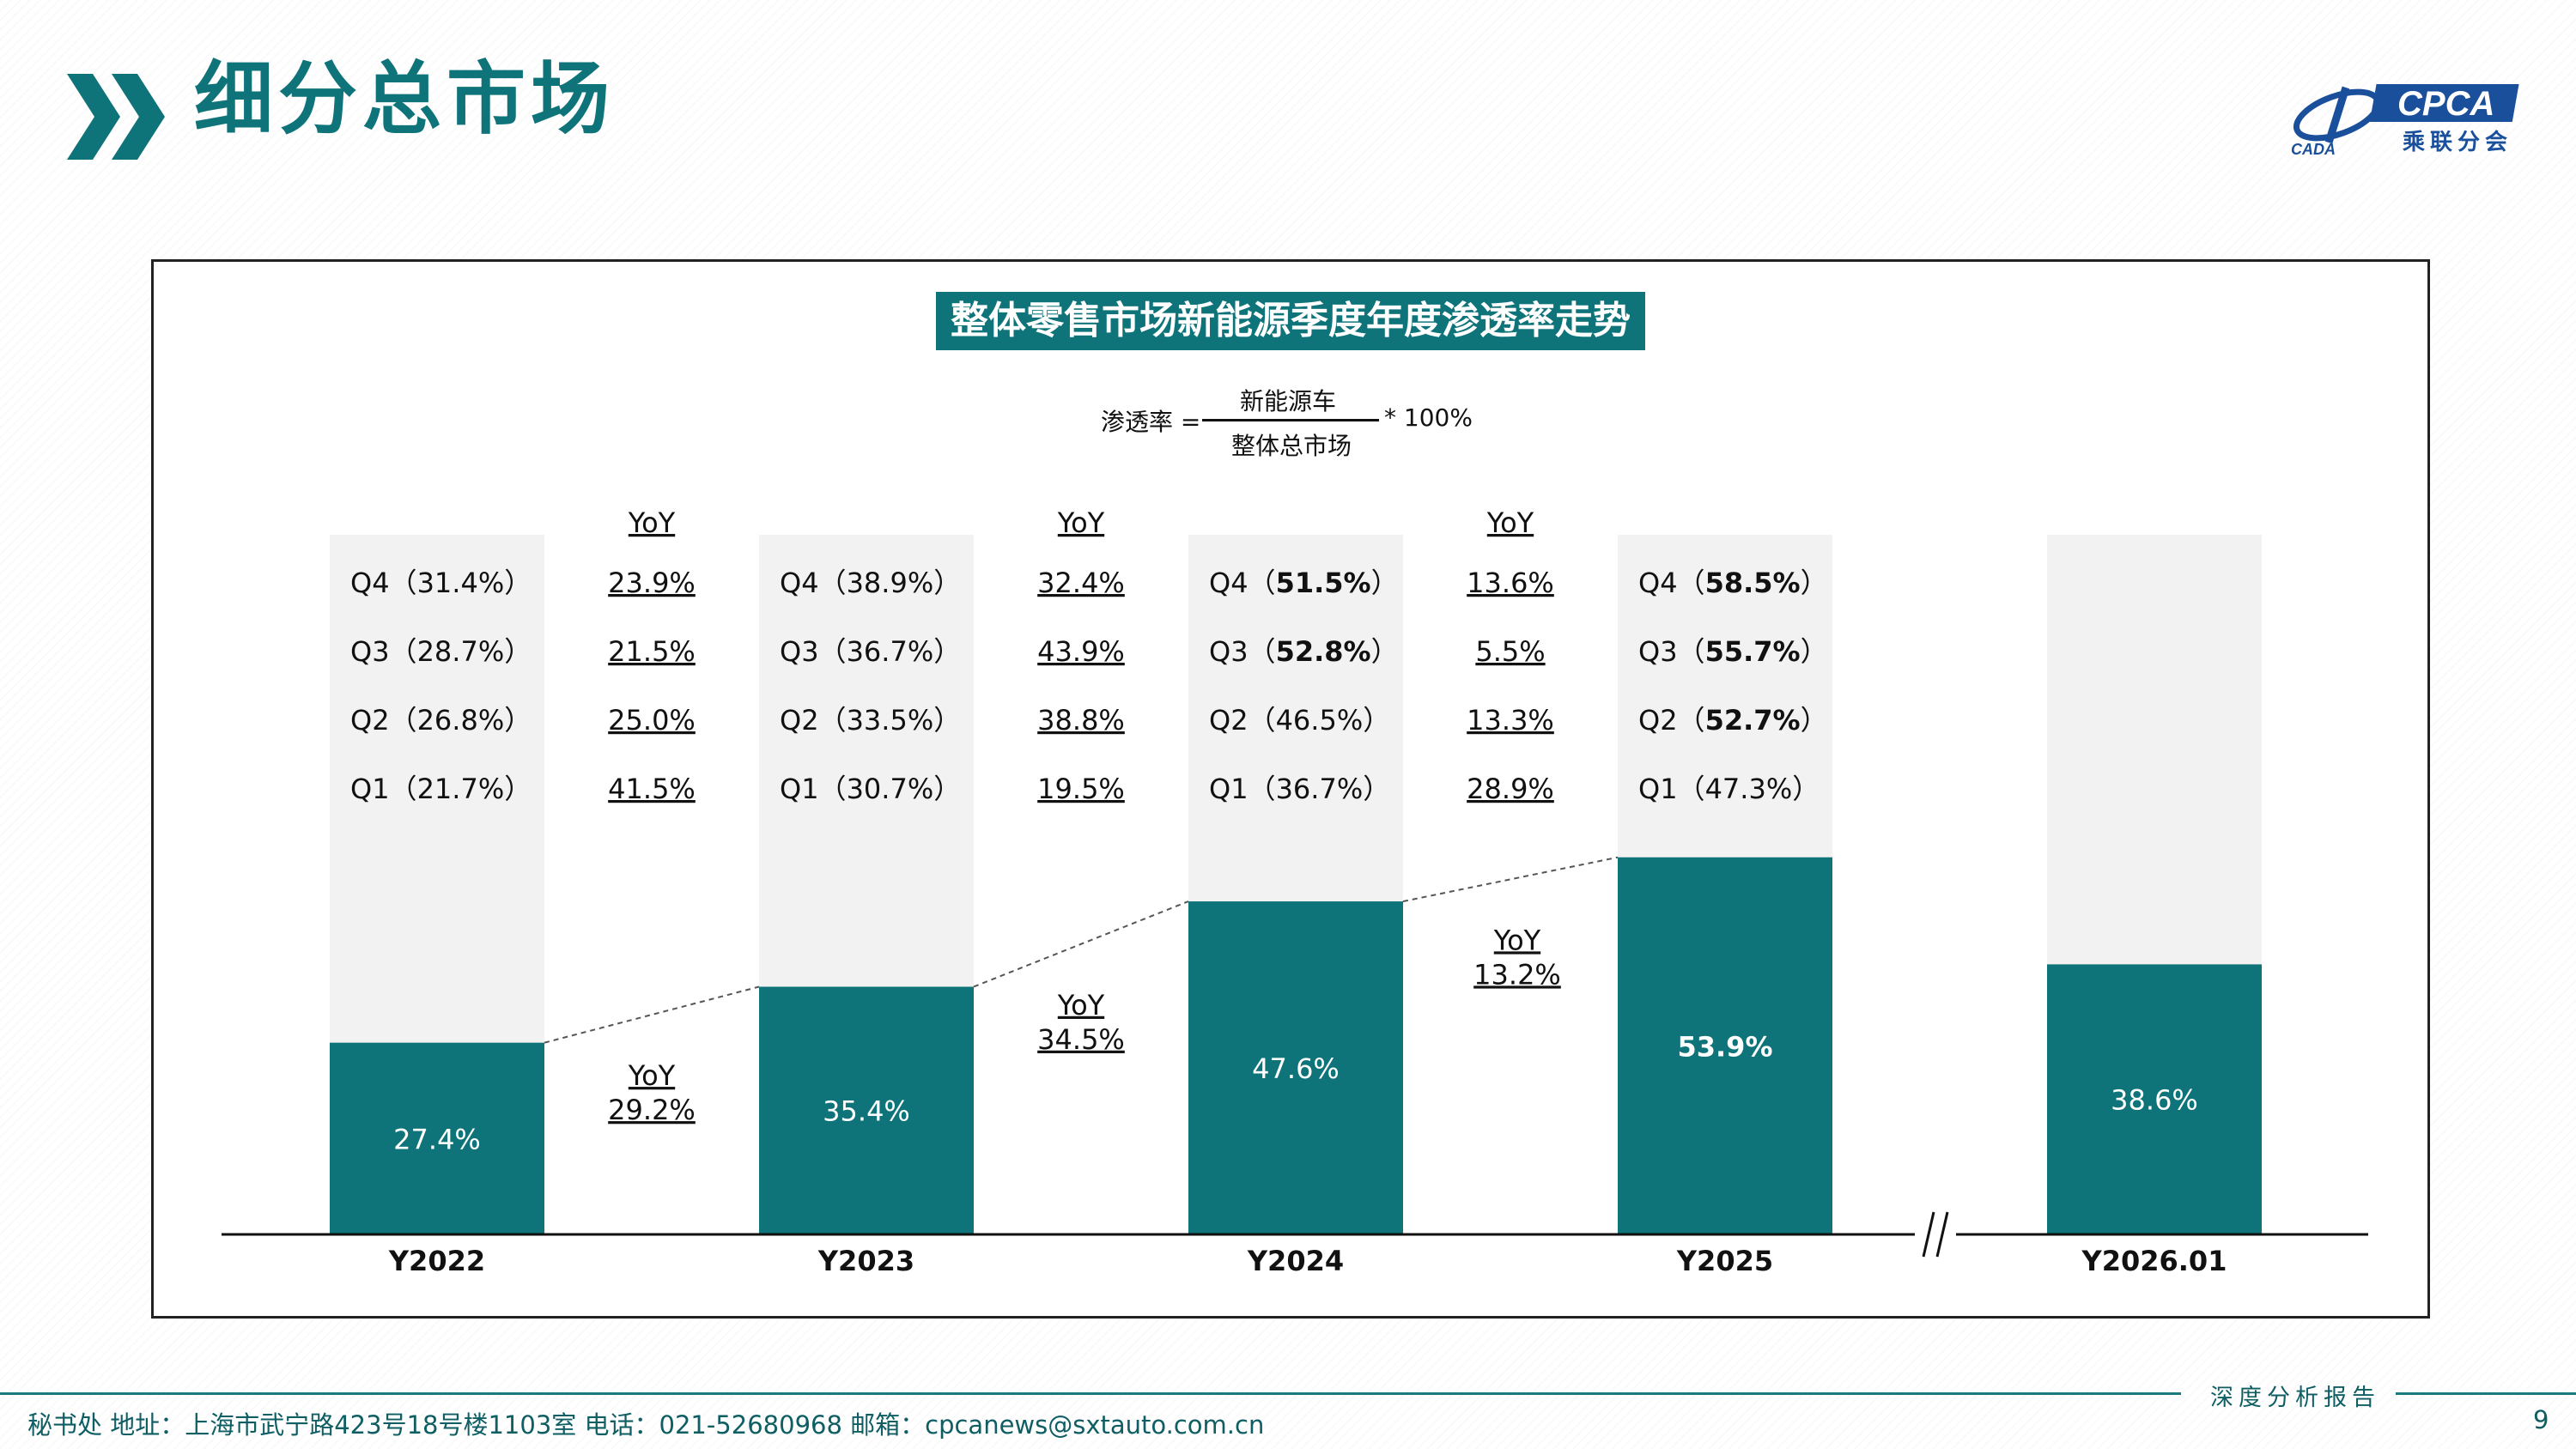 The height and width of the screenshot is (1449, 2576). What do you see at coordinates (652, 583) in the screenshot?
I see `quarter-yoy-value: 23.9%` at bounding box center [652, 583].